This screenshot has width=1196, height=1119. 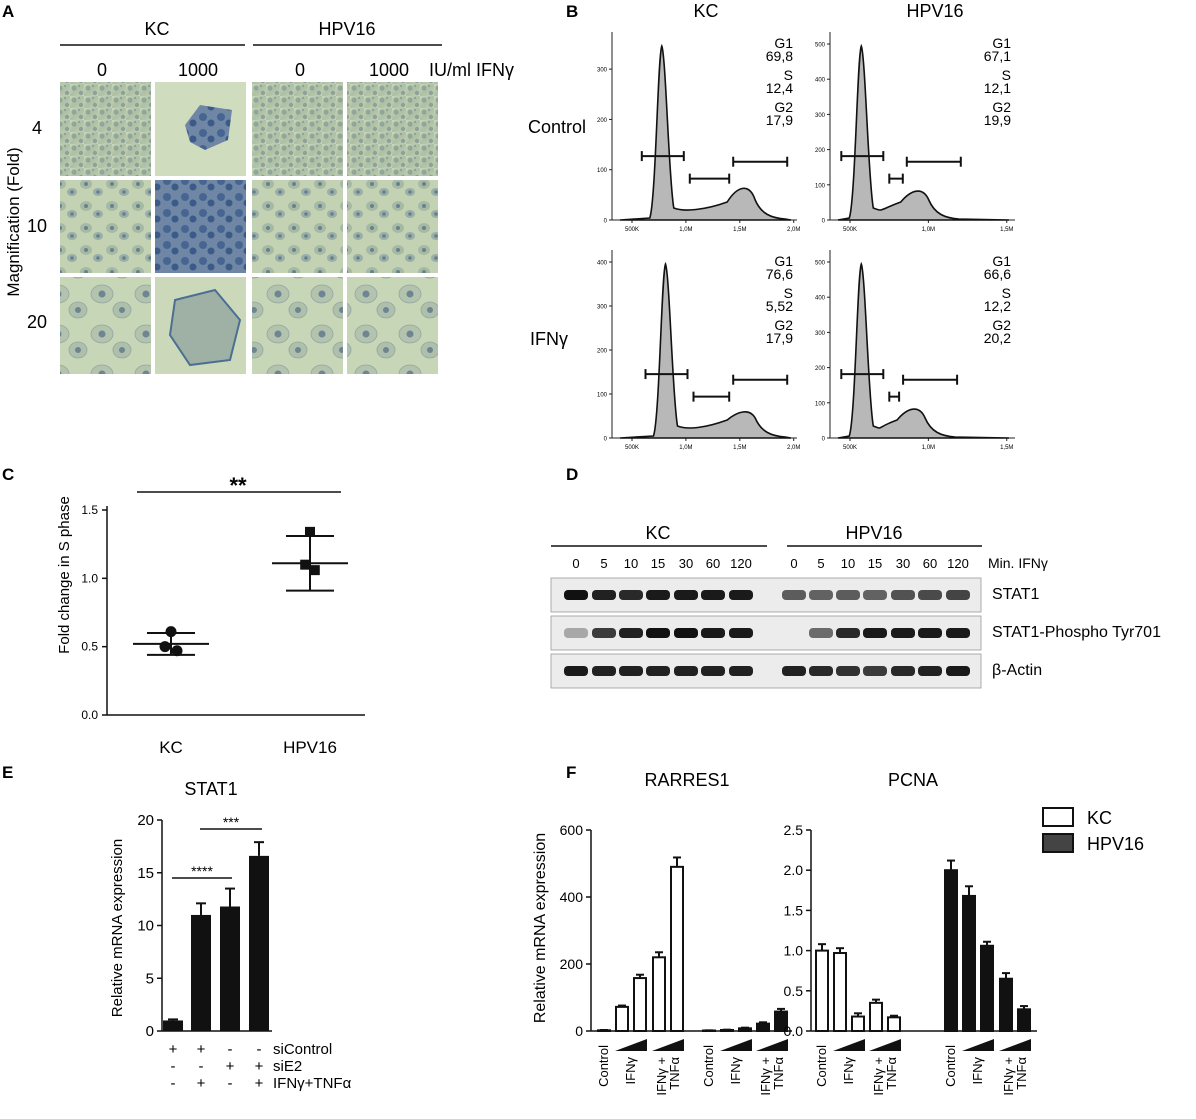 I want to click on panel-a-group-kc: KC, so click(x=156, y=29).